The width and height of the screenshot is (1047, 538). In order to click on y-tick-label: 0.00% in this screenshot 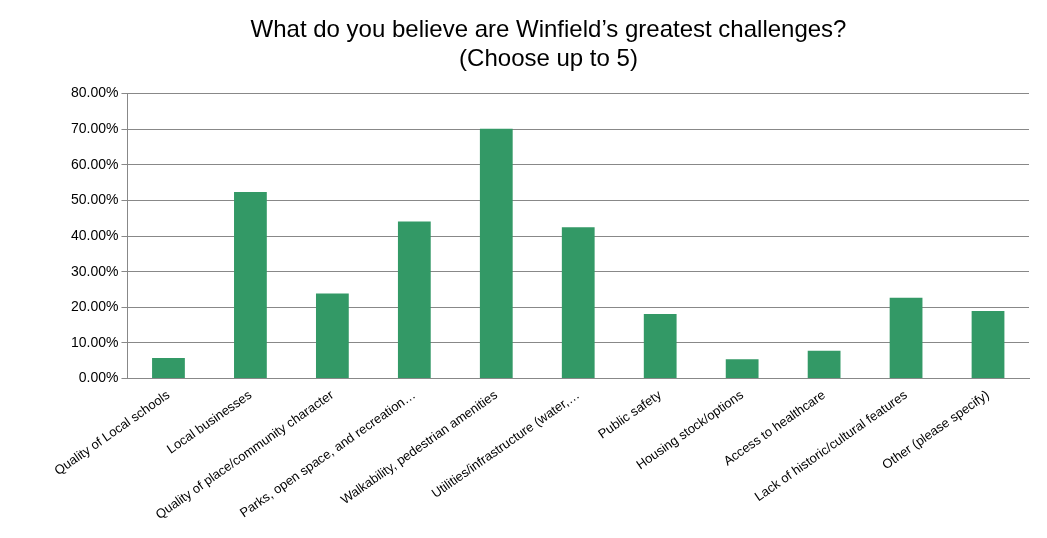, I will do `click(98, 377)`.